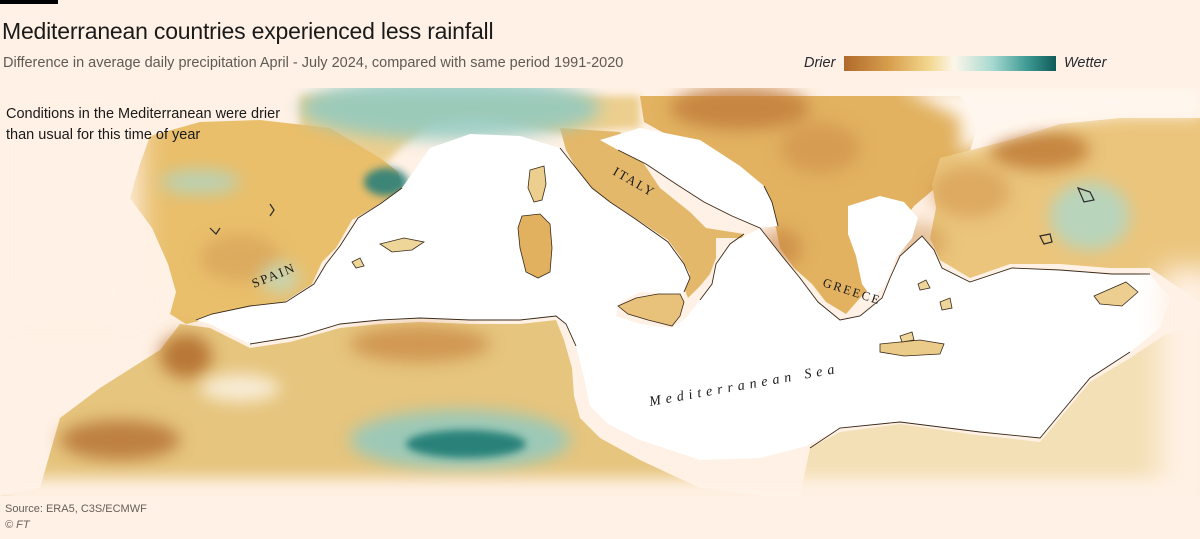  Describe the element at coordinates (820, 63) in the screenshot. I see `legend-drier-label: Drier` at that location.